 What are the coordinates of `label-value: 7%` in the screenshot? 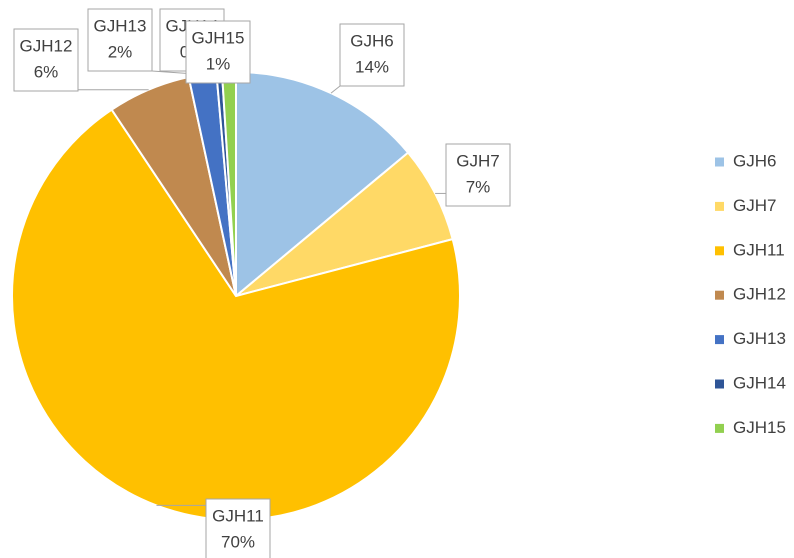 It's located at (478, 186).